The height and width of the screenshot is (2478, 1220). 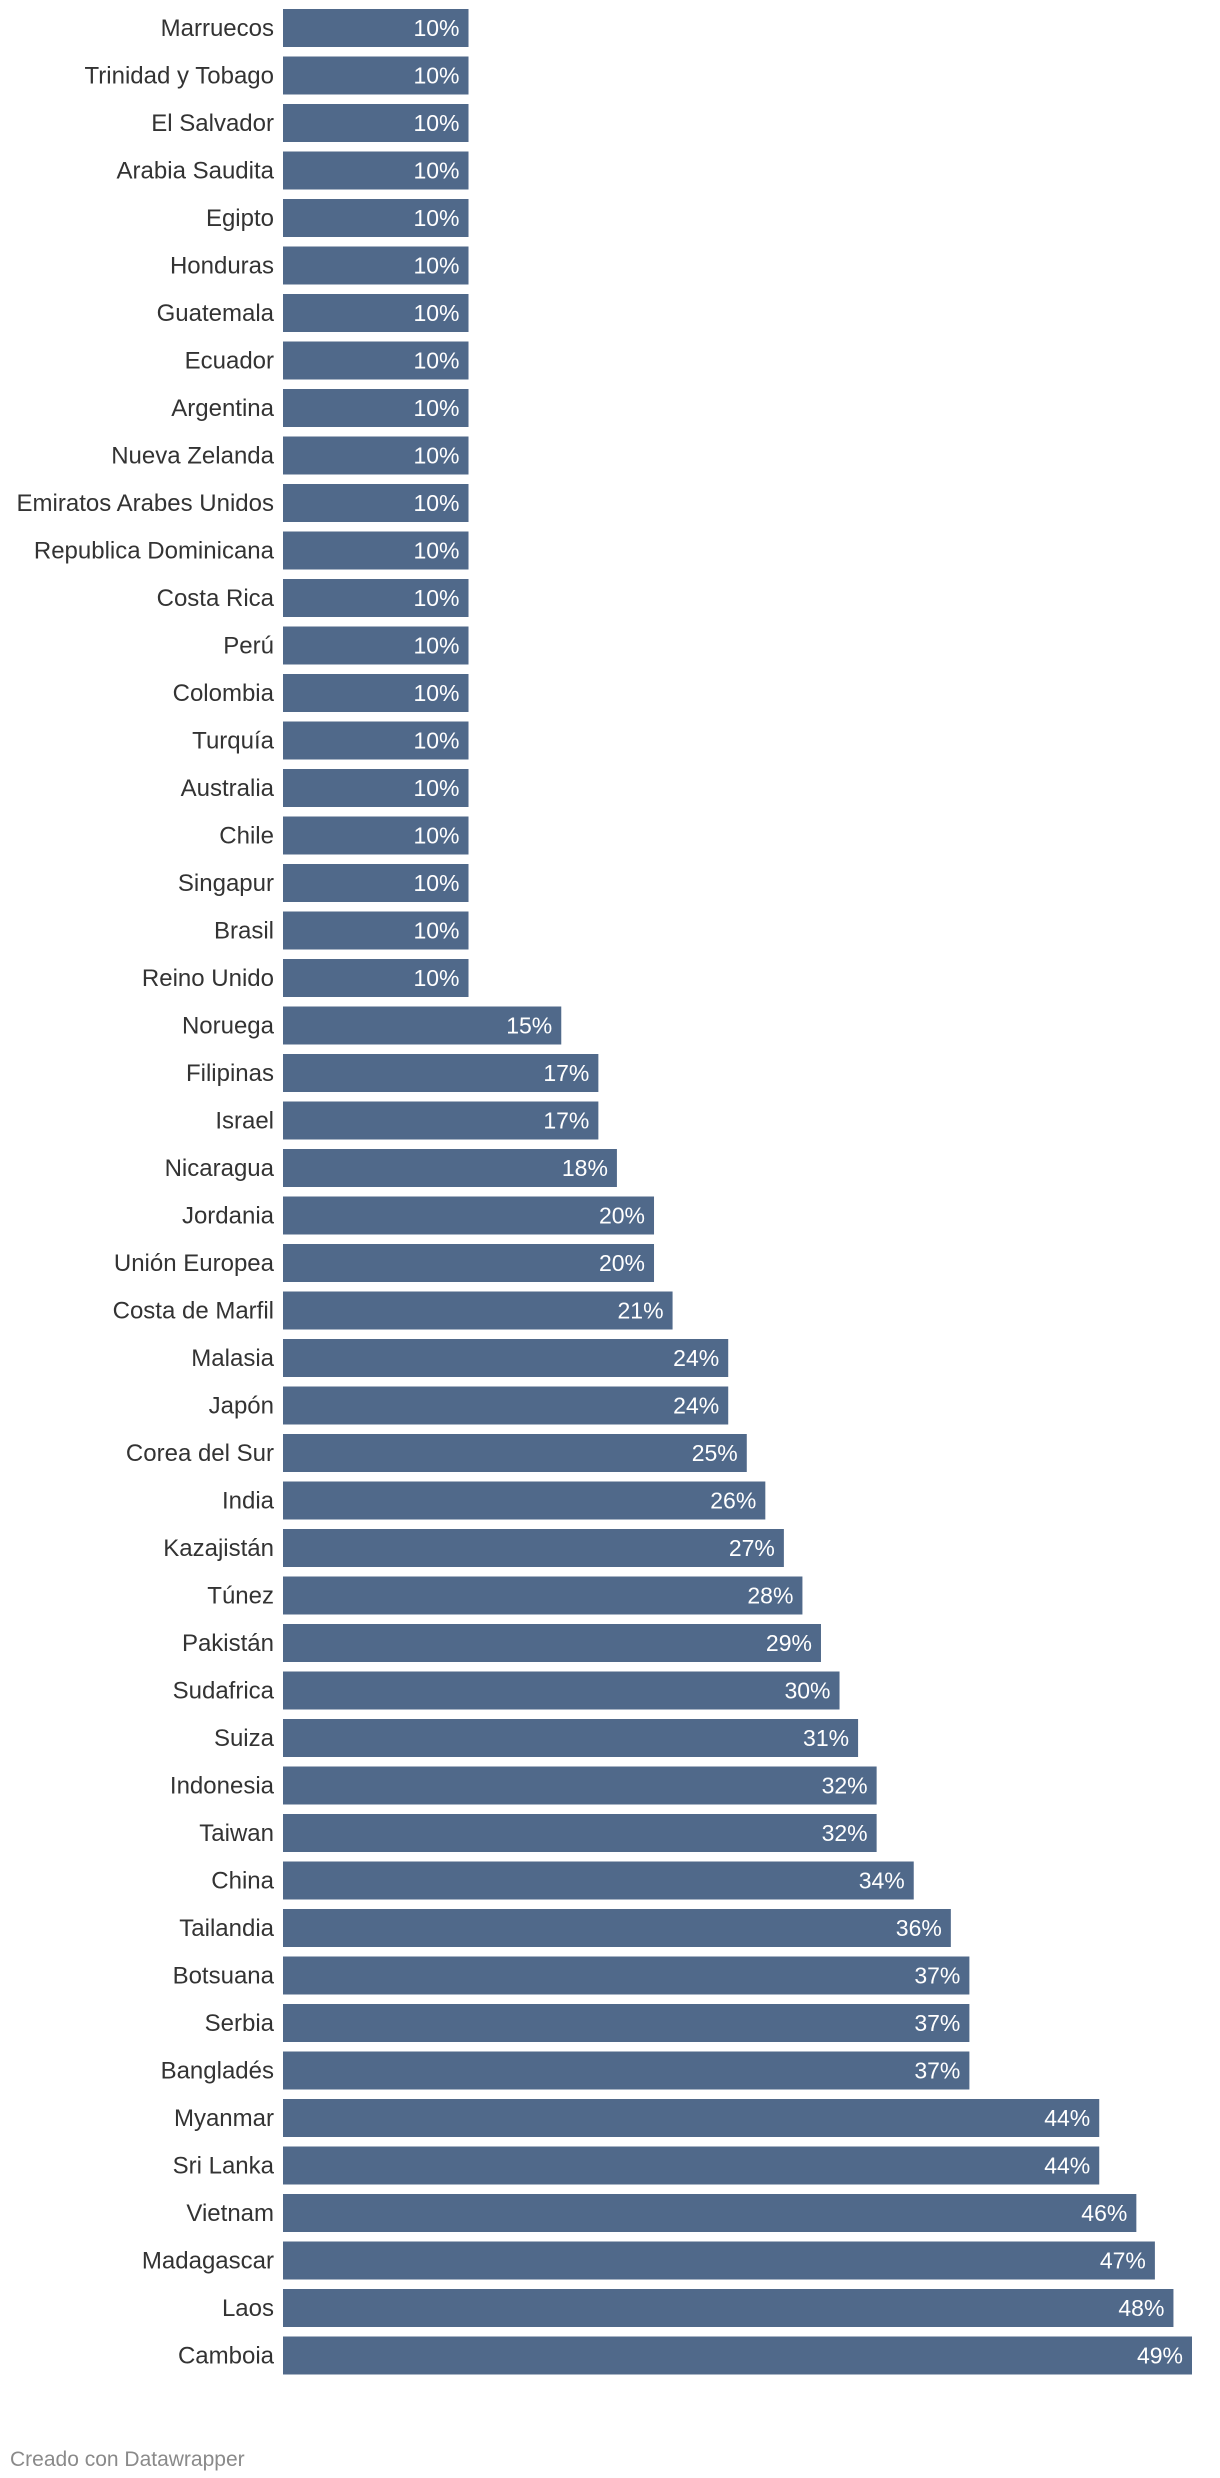 I want to click on category-label: Vietnam, so click(x=230, y=2213).